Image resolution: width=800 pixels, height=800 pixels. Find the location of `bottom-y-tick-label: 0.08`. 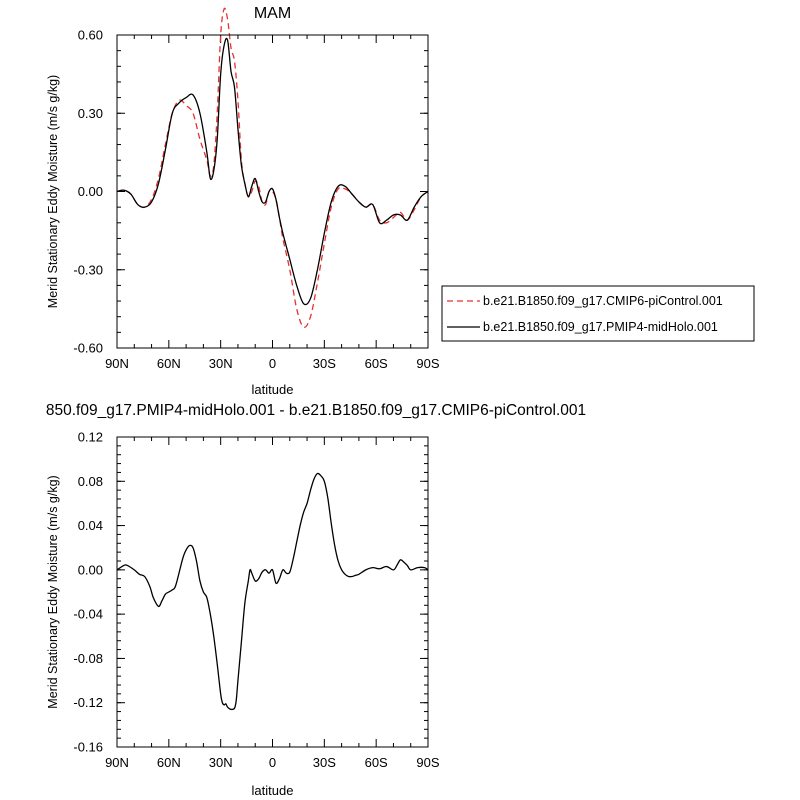

bottom-y-tick-label: 0.08 is located at coordinates (90, 481).